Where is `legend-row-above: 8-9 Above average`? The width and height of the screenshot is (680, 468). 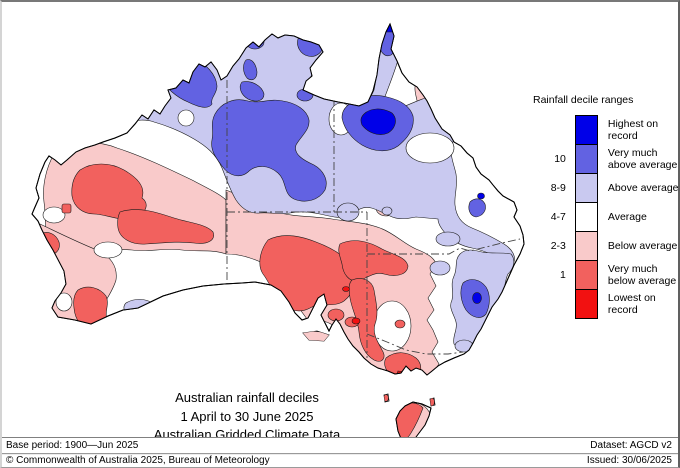
legend-row-above: 8-9 Above average is located at coordinates (606, 188).